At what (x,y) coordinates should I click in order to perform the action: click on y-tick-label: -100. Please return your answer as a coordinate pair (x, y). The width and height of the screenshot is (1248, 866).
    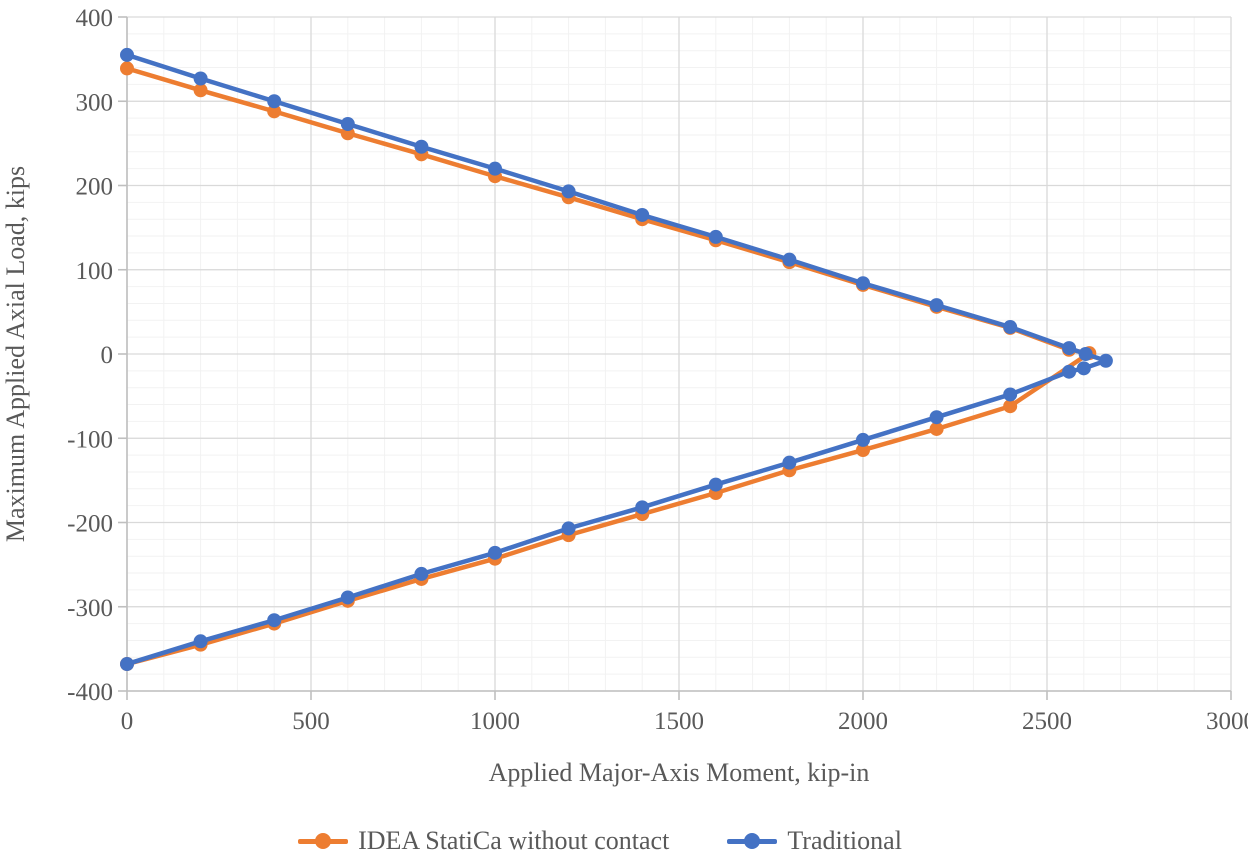
    Looking at the image, I should click on (90, 439).